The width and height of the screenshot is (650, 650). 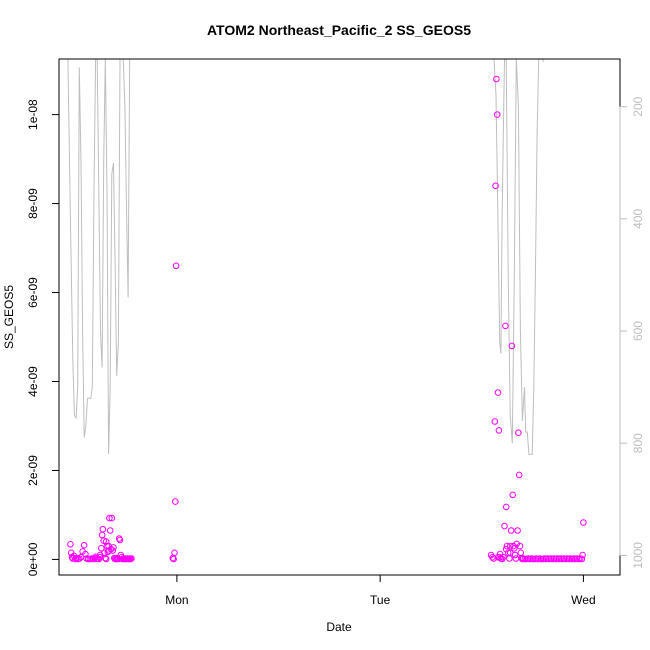 What do you see at coordinates (33, 559) in the screenshot?
I see `y-tick-label: 0e+00` at bounding box center [33, 559].